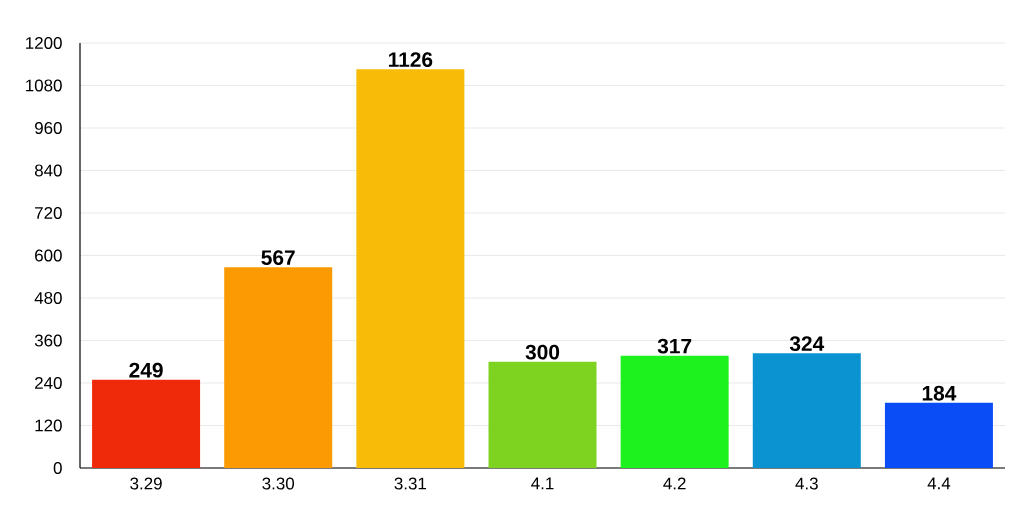 The image size is (1011, 528). I want to click on y-tick-label: 480, so click(48, 298).